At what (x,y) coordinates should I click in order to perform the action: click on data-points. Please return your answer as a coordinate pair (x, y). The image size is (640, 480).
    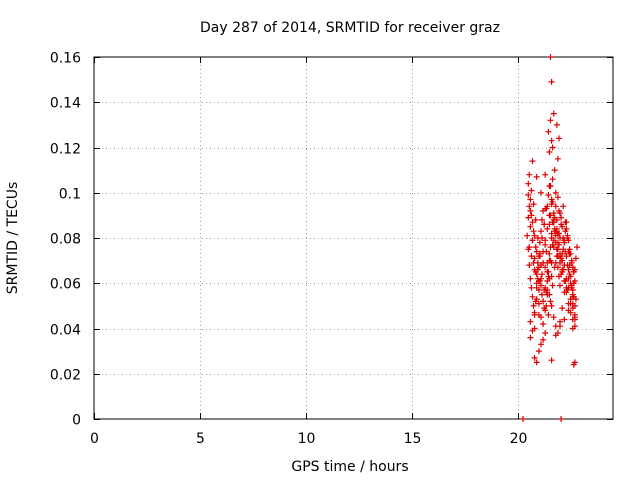
    Looking at the image, I should click on (550, 238).